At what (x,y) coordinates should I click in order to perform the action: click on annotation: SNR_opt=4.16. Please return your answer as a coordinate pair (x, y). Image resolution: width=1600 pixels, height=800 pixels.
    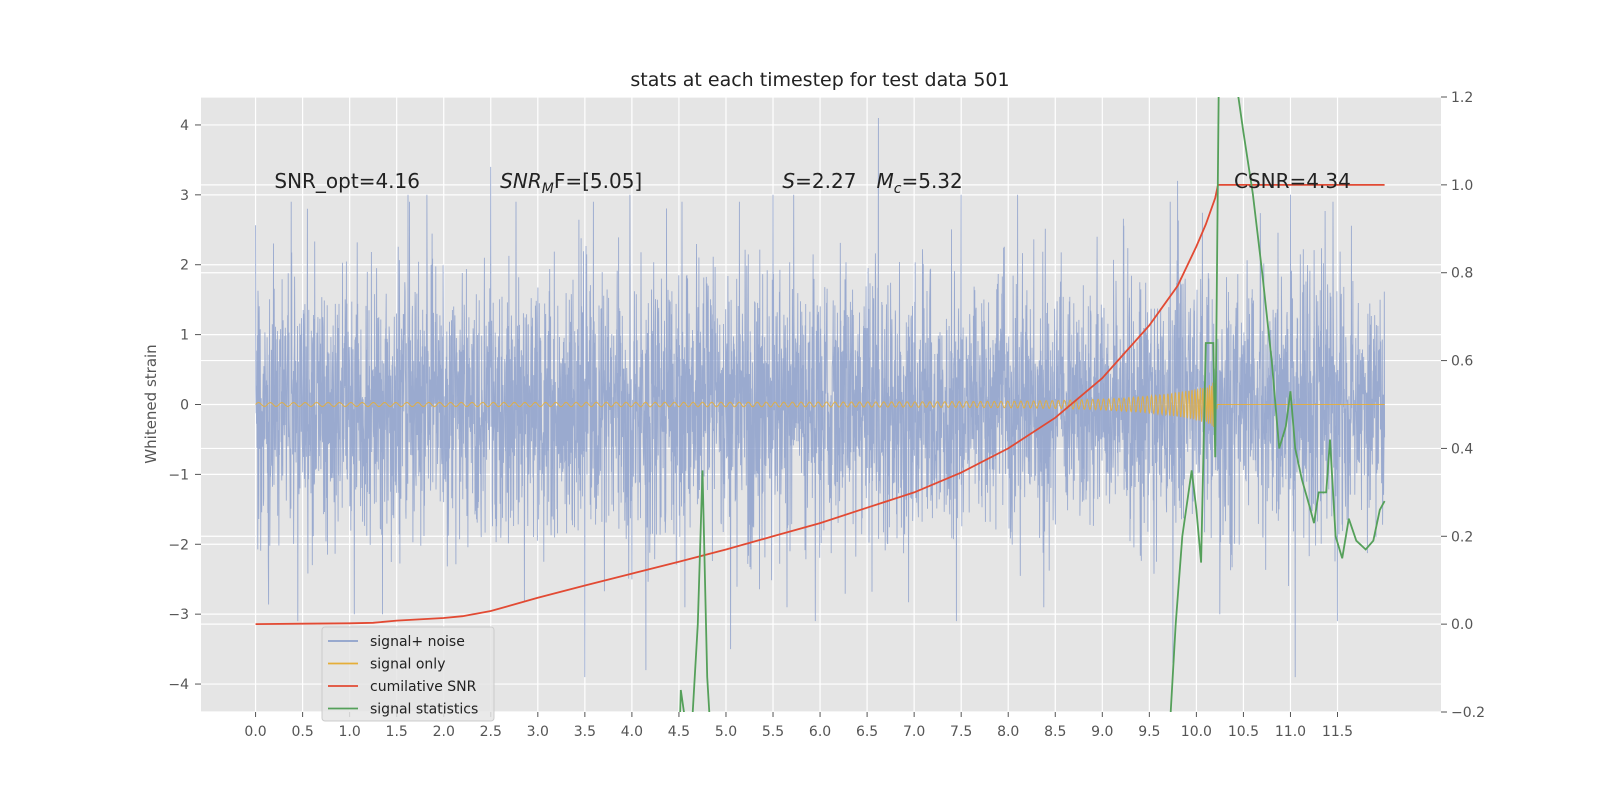
    Looking at the image, I should click on (347, 181).